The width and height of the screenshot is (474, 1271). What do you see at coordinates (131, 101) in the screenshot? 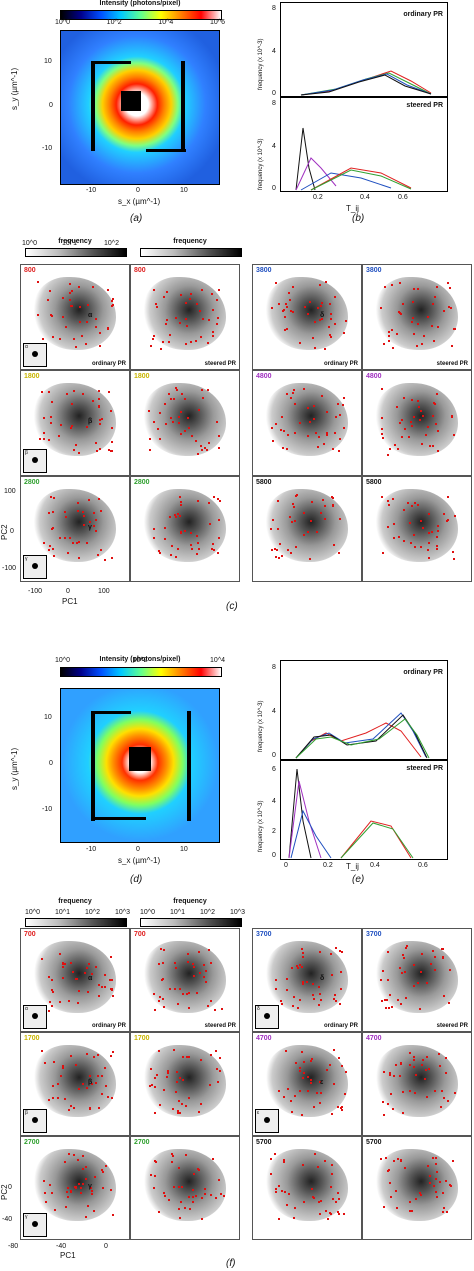
I see `a-beamstop` at bounding box center [131, 101].